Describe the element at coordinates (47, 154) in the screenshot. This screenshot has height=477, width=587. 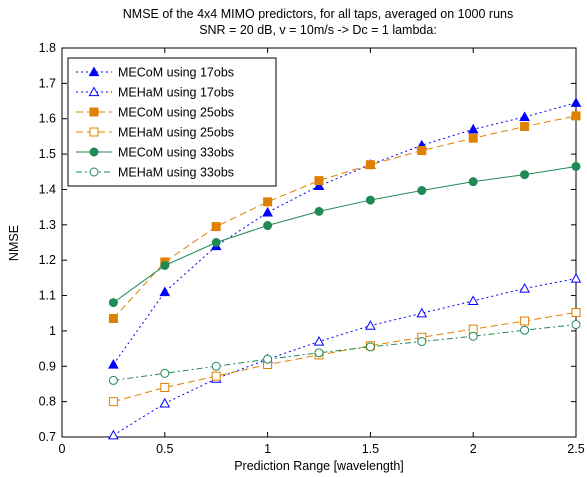
I see `y-tick-label: 1.5` at that location.